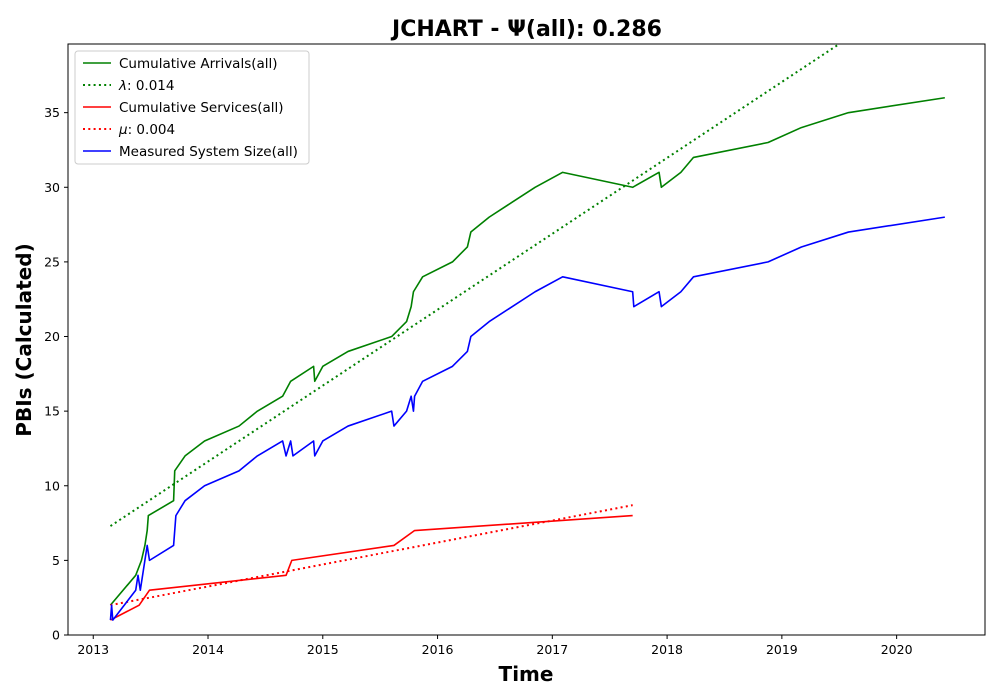  I want to click on y-tick-label: 30, so click(52, 187).